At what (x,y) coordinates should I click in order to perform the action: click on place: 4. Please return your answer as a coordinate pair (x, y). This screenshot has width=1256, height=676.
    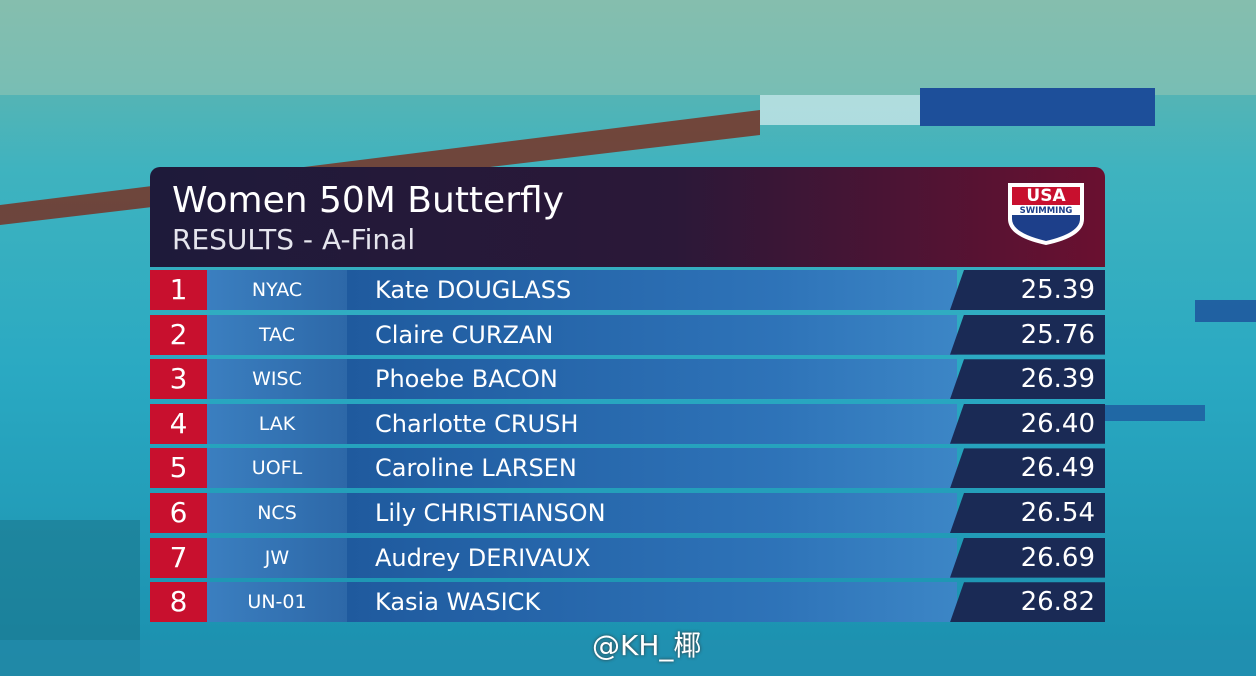
    Looking at the image, I should click on (178, 423).